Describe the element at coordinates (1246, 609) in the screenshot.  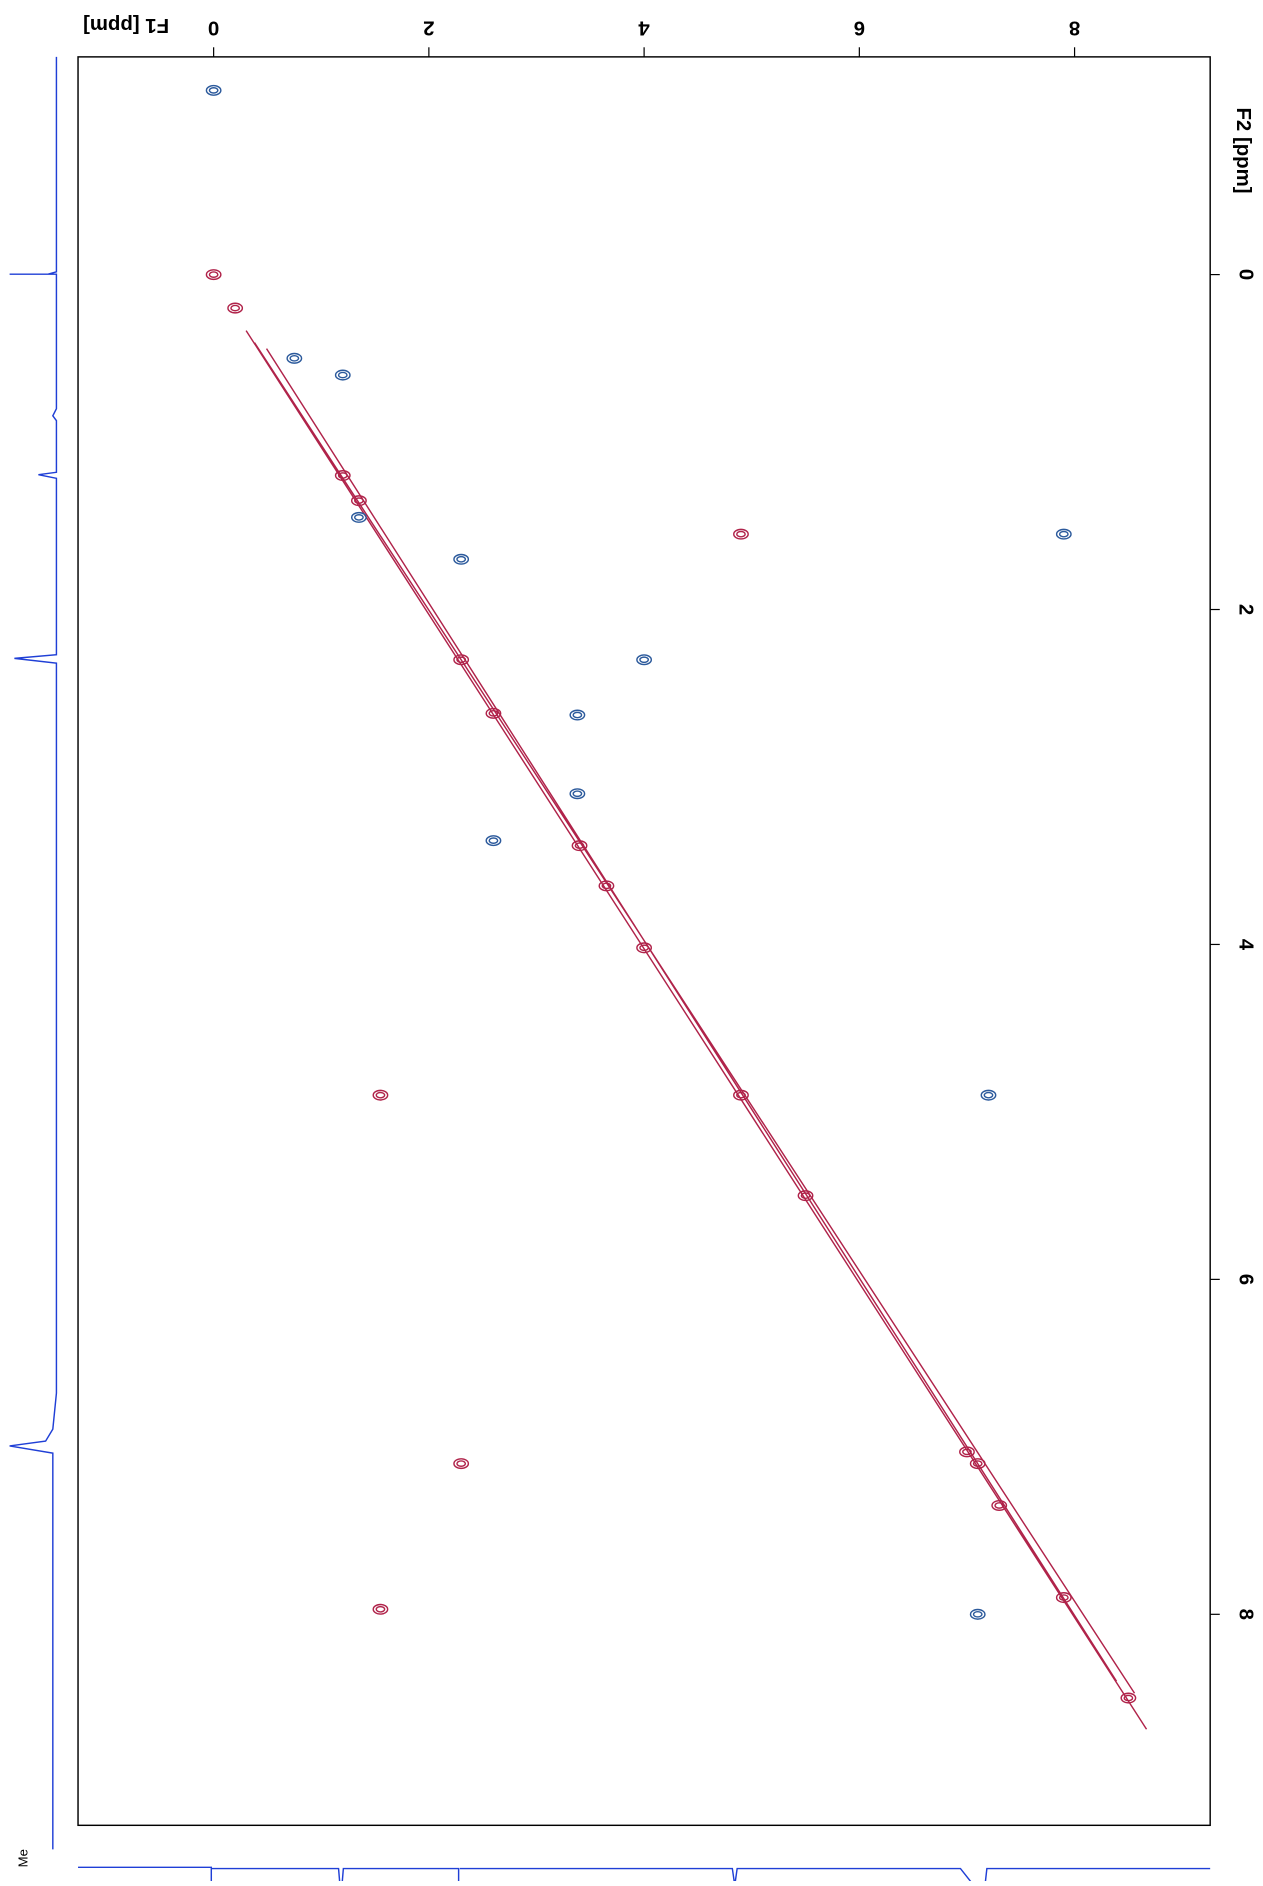
I see `y-tick-label: 2` at that location.